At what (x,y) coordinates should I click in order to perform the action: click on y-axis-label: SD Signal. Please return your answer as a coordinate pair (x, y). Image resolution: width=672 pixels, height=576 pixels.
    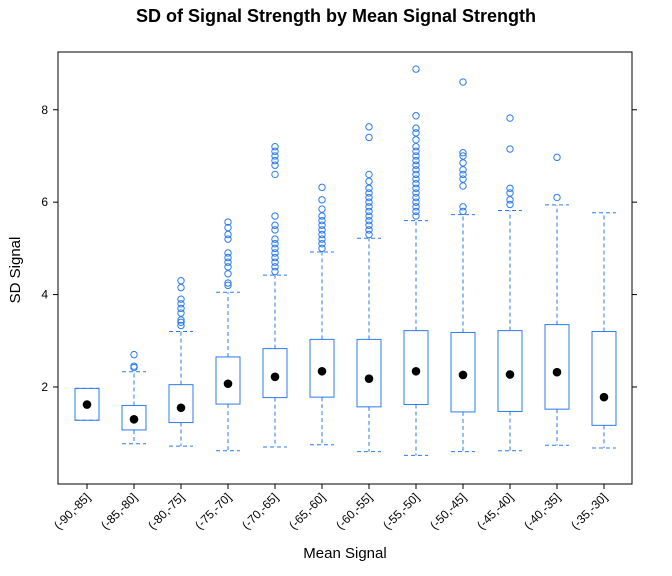
    Looking at the image, I should click on (15, 270).